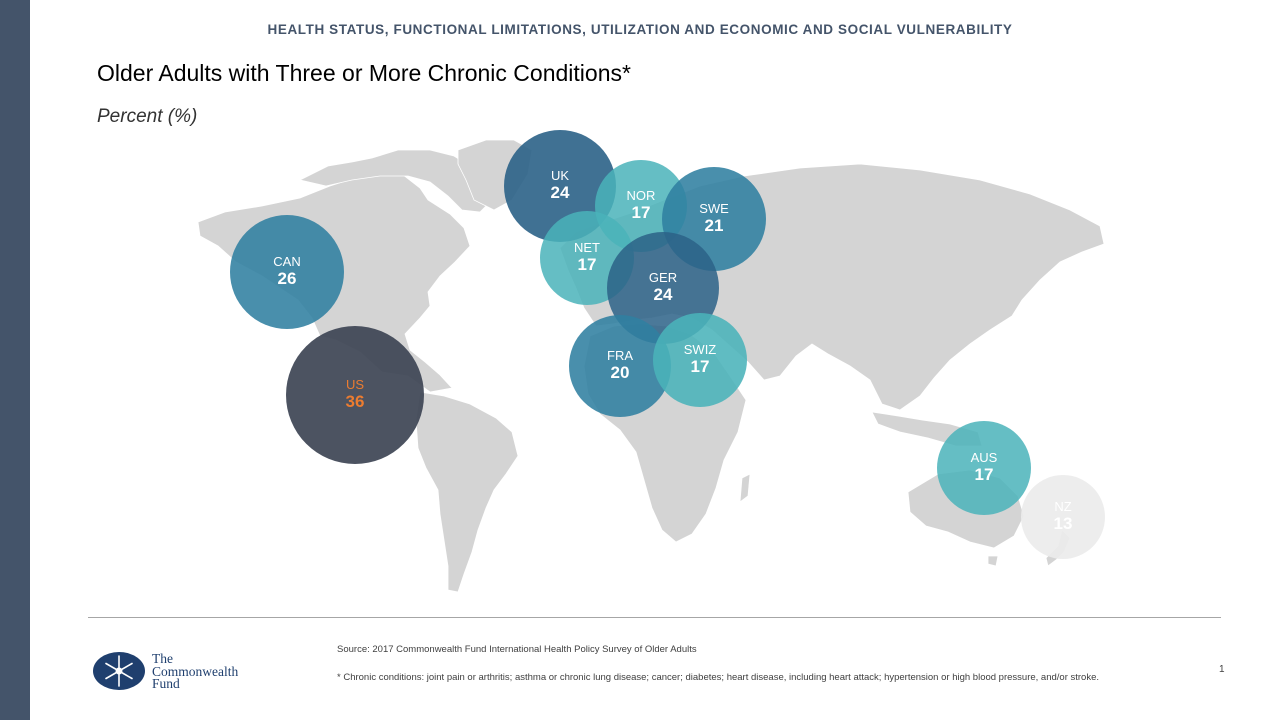  Describe the element at coordinates (654, 617) in the screenshot. I see `footer-divider` at that location.